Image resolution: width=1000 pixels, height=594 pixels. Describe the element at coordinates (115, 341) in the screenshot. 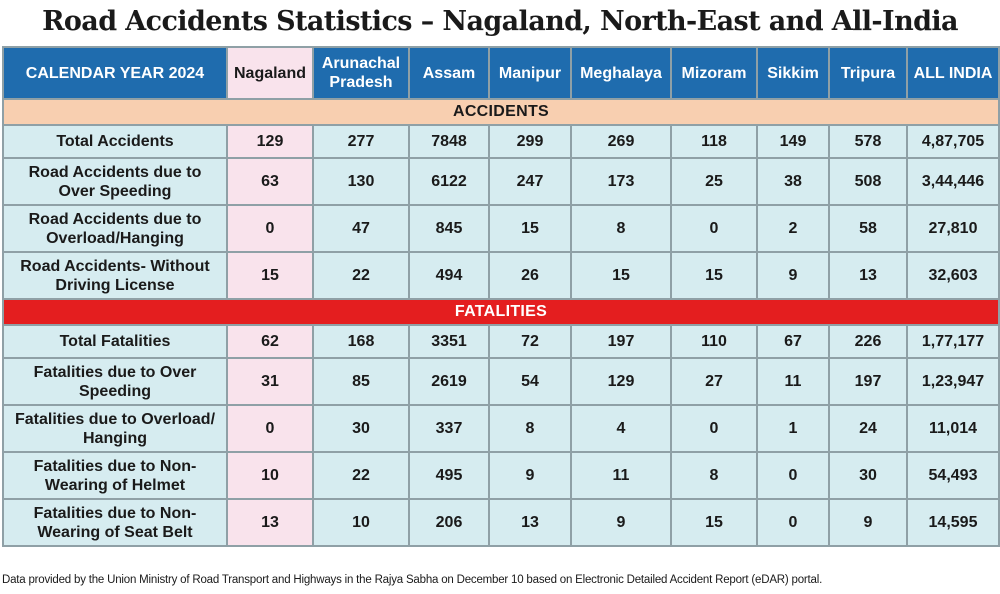

I see `row-label: Total Fatalities` at that location.